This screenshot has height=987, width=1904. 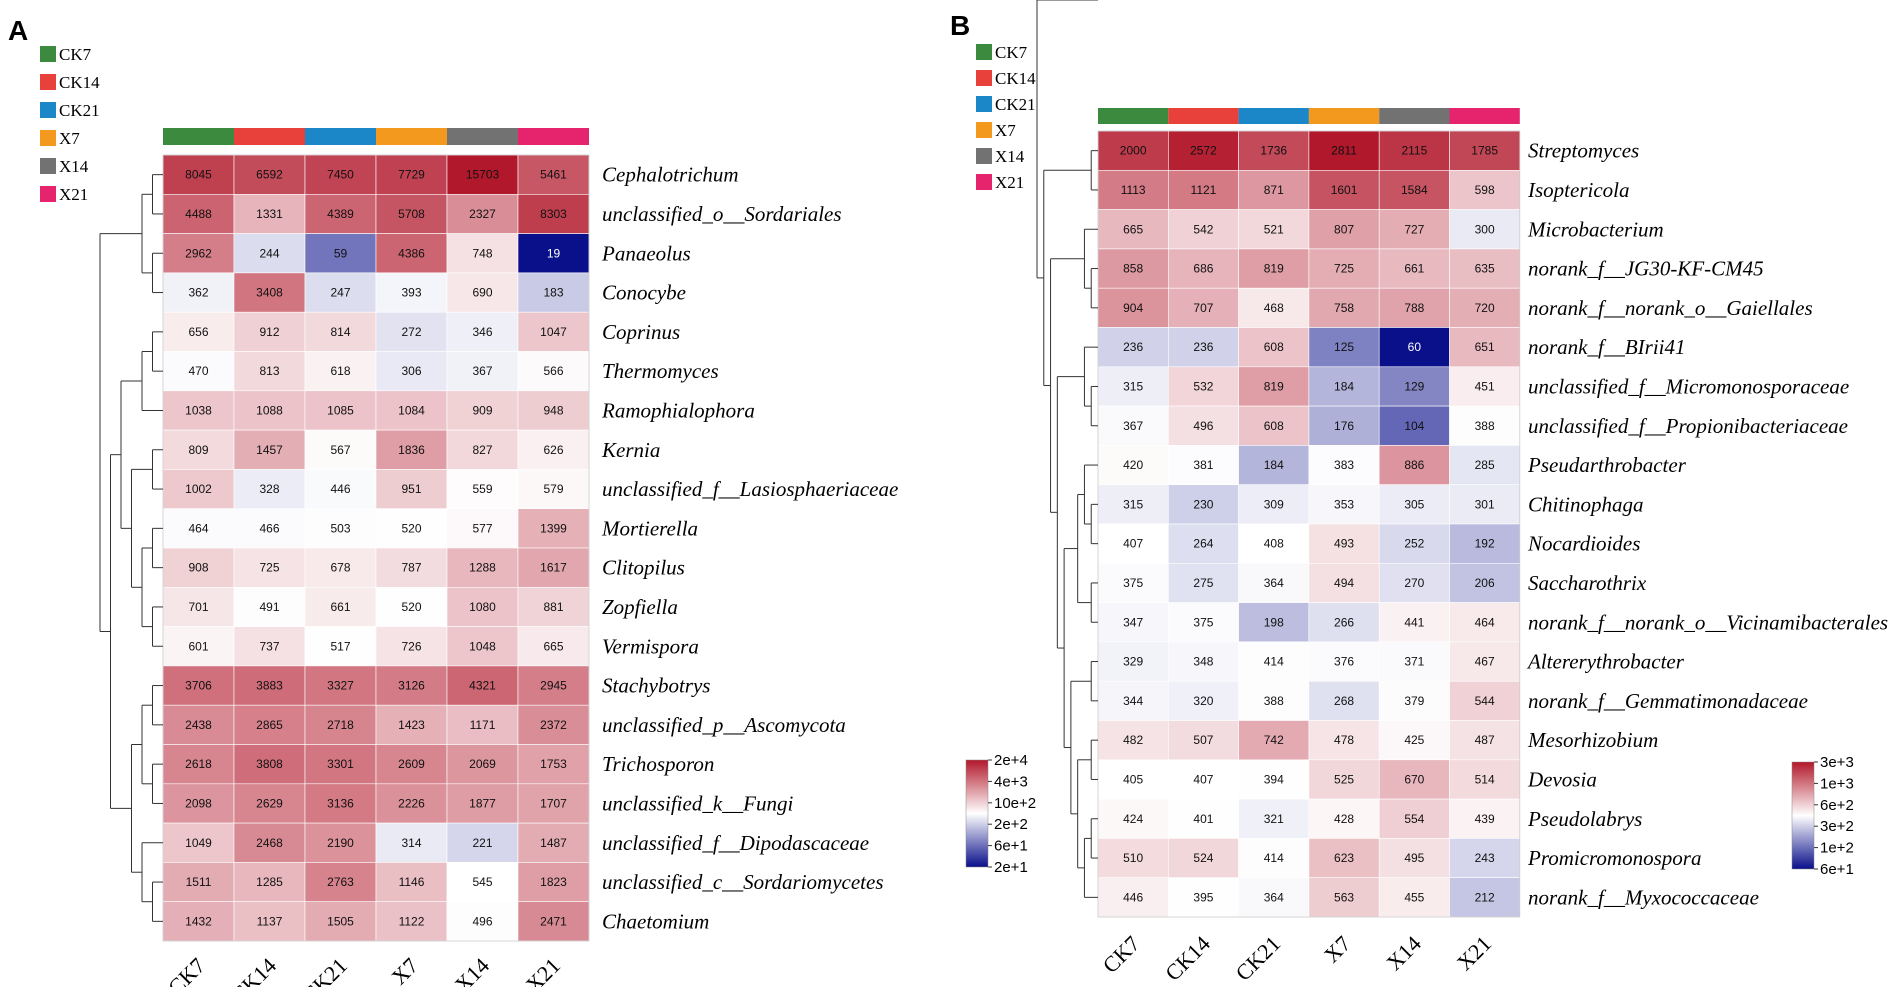 What do you see at coordinates (1274, 897) in the screenshot?
I see `heatmap-cell-value: 364` at bounding box center [1274, 897].